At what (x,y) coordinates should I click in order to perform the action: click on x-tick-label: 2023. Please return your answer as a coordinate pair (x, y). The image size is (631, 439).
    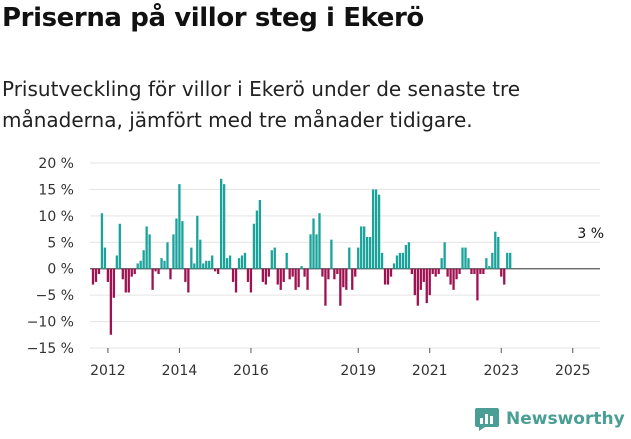
    Looking at the image, I should click on (501, 371).